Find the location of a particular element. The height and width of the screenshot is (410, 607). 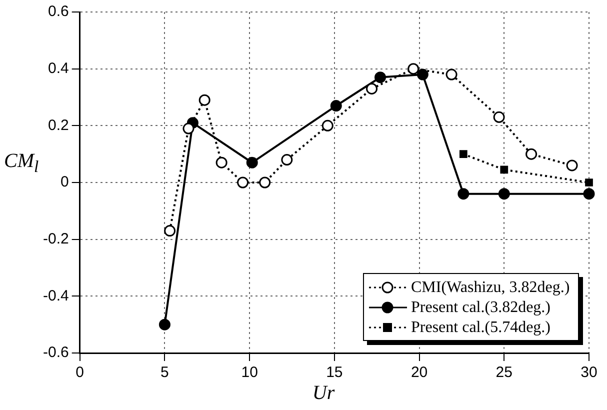

x-tick-label: 5 is located at coordinates (164, 373).